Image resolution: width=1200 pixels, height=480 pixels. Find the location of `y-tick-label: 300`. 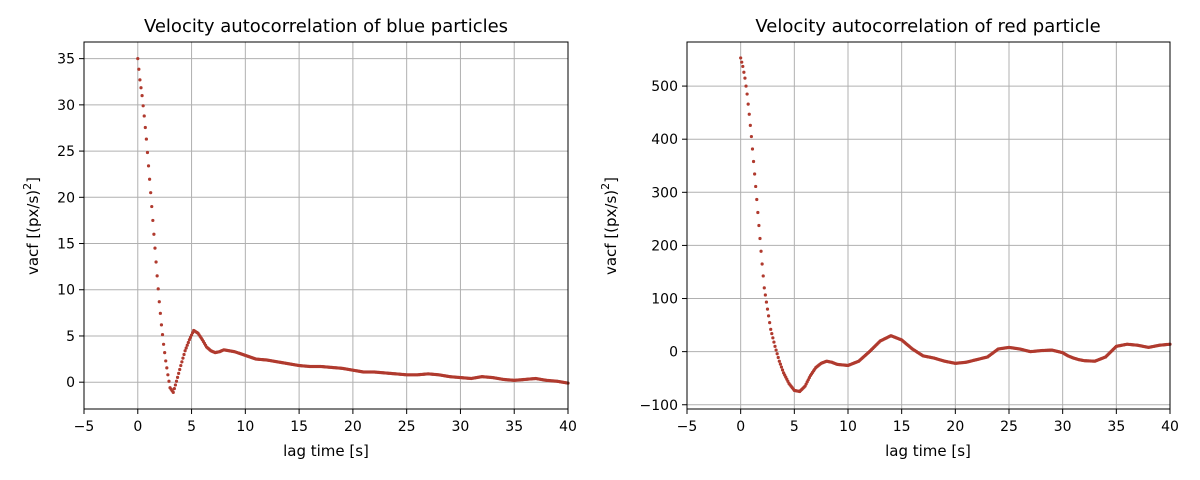

y-tick-label: 300 is located at coordinates (664, 193).